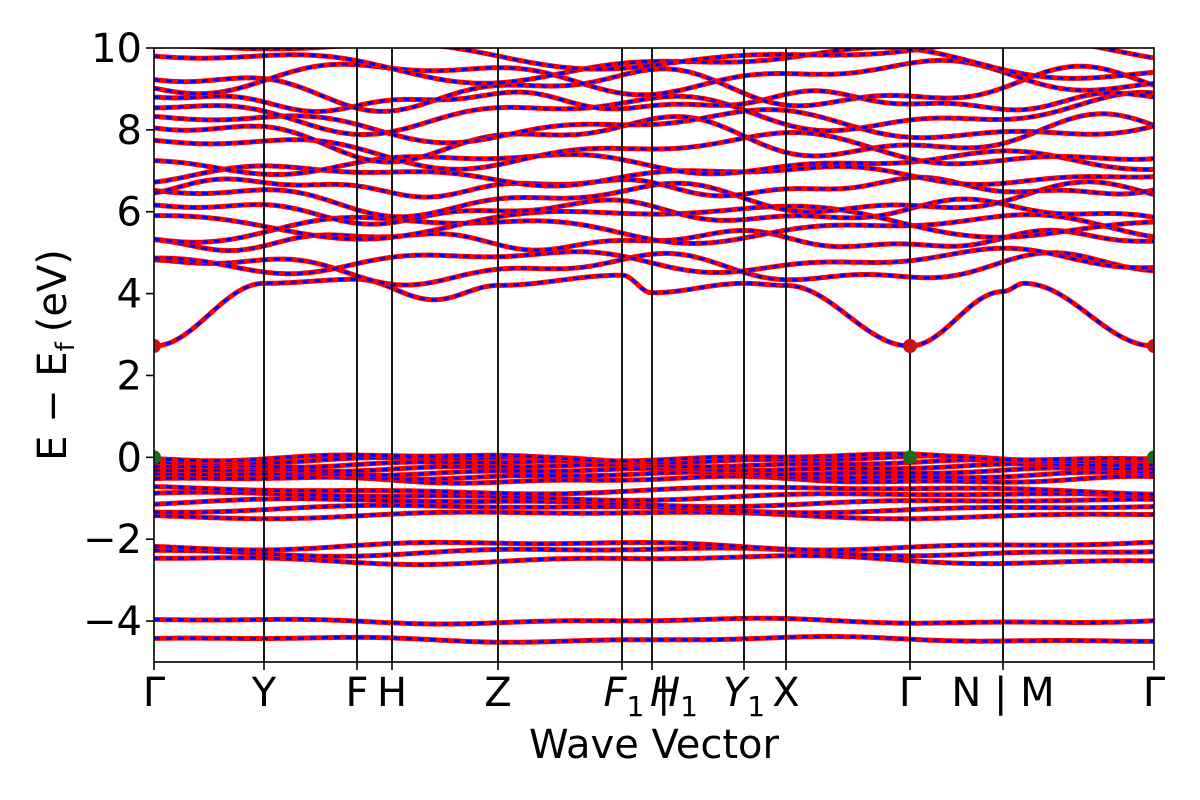 Image resolution: width=1200 pixels, height=800 pixels. What do you see at coordinates (356, 693) in the screenshot?
I see `x-tick-label-2: F` at bounding box center [356, 693].